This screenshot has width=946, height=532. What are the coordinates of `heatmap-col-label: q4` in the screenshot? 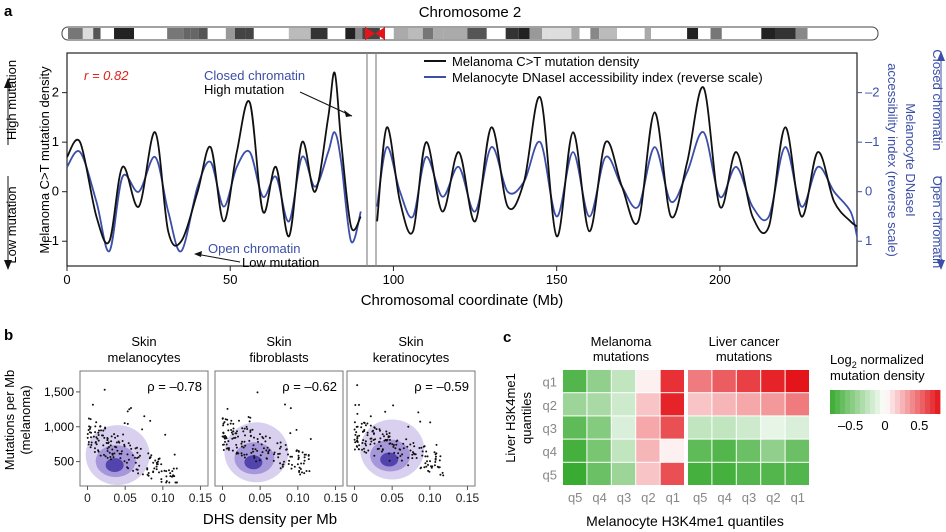 It's located at (599, 497).